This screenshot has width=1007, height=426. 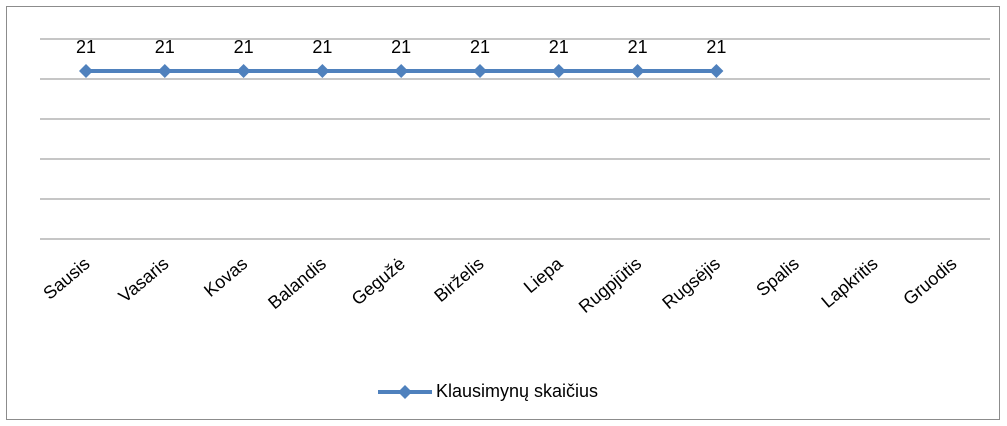 I want to click on legend-marker, so click(x=405, y=392).